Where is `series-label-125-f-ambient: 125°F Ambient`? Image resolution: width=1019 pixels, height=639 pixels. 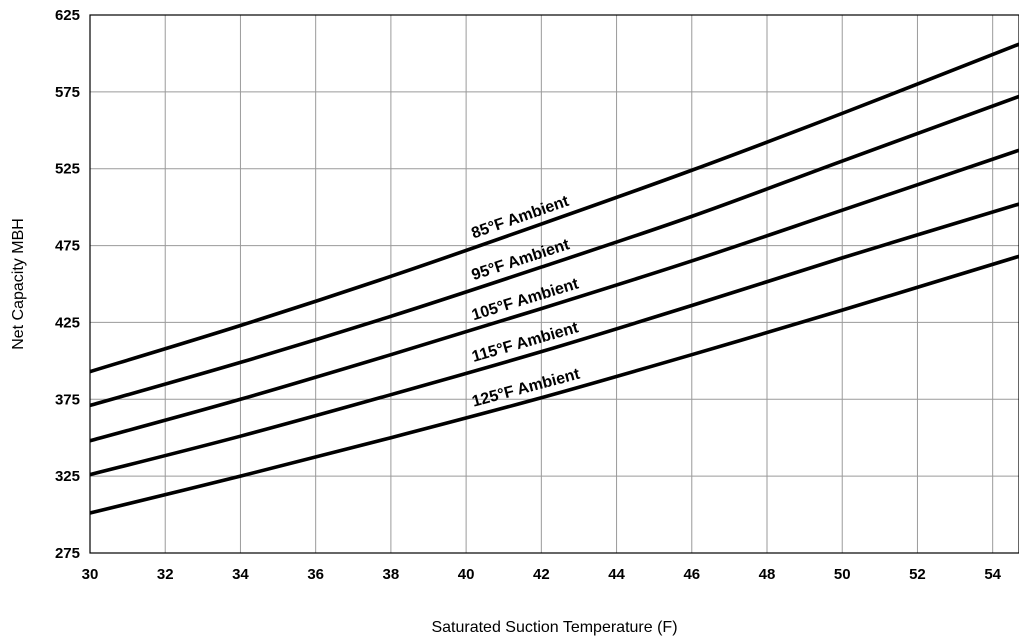 series-label-125-f-ambient: 125°F Ambient is located at coordinates (526, 388).